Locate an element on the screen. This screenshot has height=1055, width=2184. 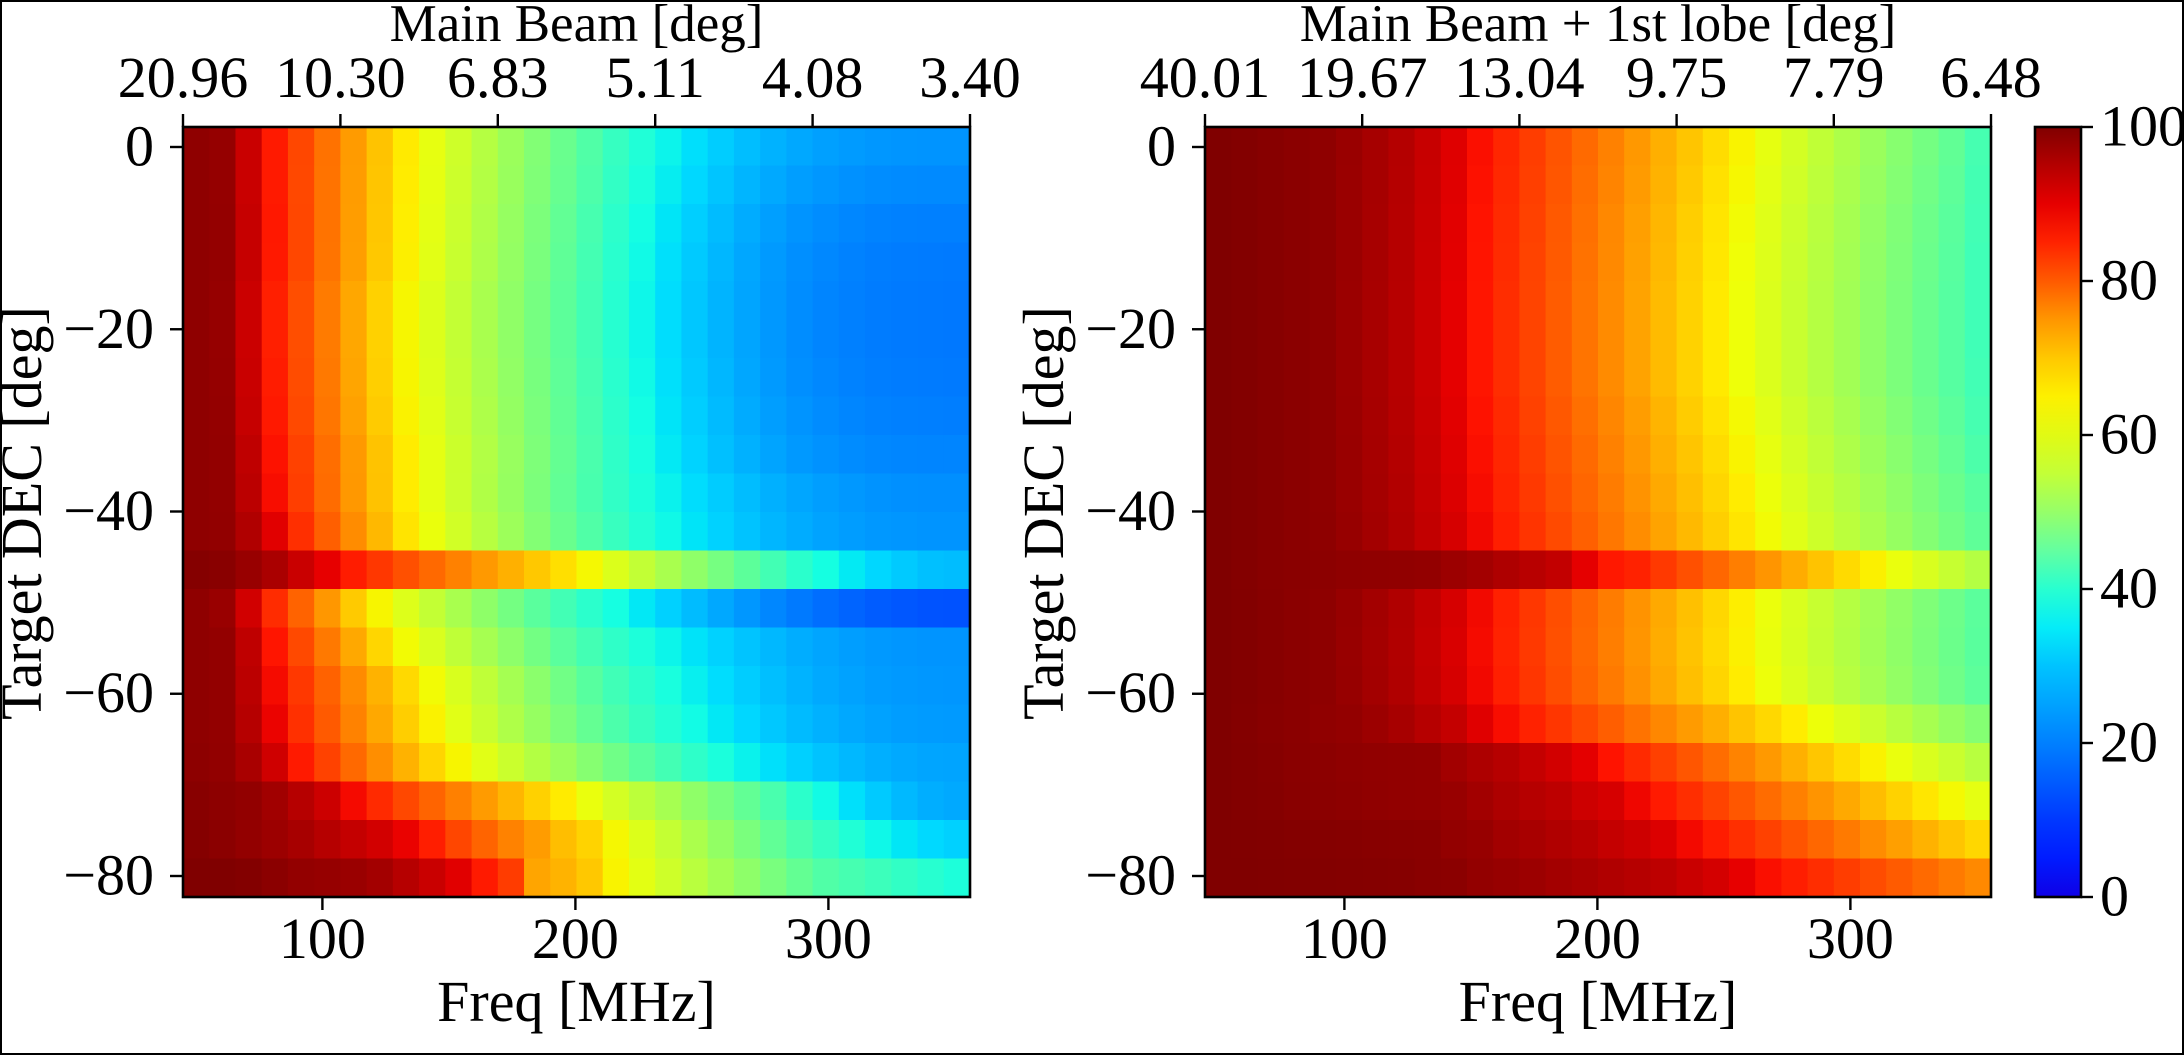
svg-text: 3.40 is located at coordinates (970, 77).